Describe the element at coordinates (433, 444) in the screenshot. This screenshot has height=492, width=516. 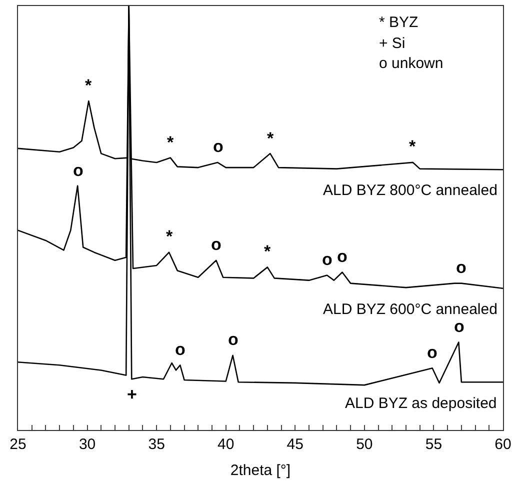
I see `x-tick-label: 55` at that location.